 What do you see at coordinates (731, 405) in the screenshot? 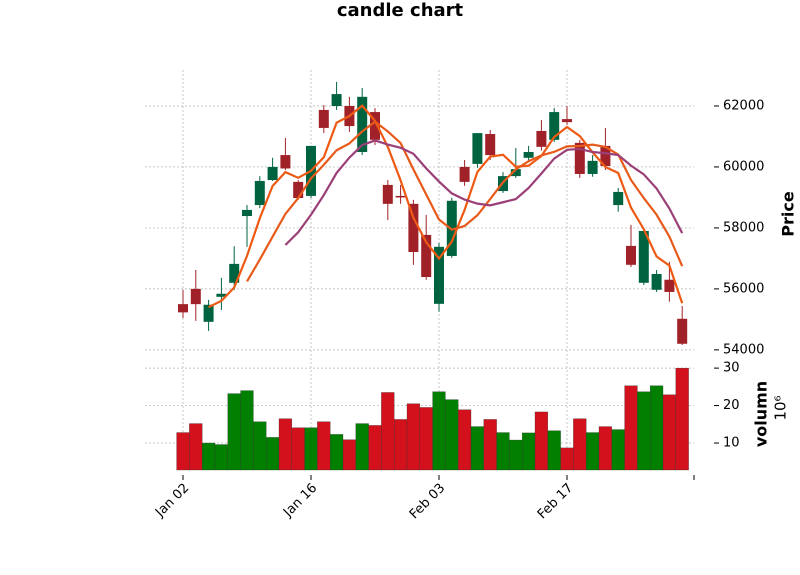
I see `volume-tick-label: 20` at bounding box center [731, 405].